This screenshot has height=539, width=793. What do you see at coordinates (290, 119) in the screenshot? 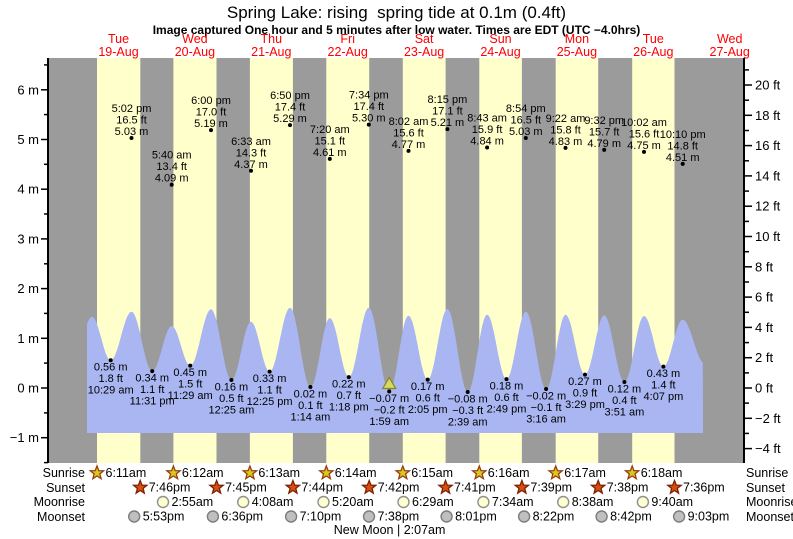
I see `svg-text: 5.29 m` at bounding box center [290, 119].